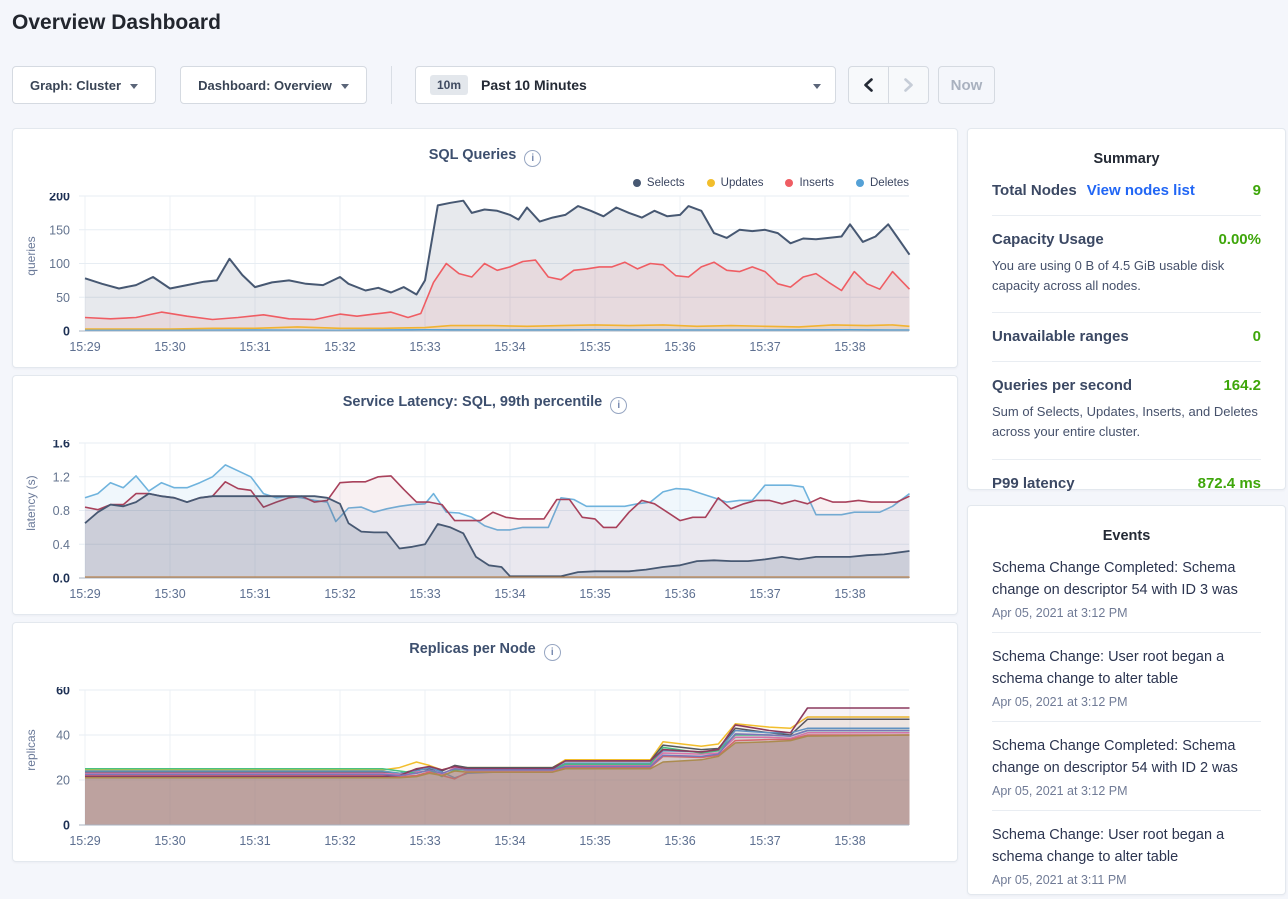 This screenshot has height=899, width=1288. Describe the element at coordinates (1126, 536) in the screenshot. I see `events-title: Events` at that location.